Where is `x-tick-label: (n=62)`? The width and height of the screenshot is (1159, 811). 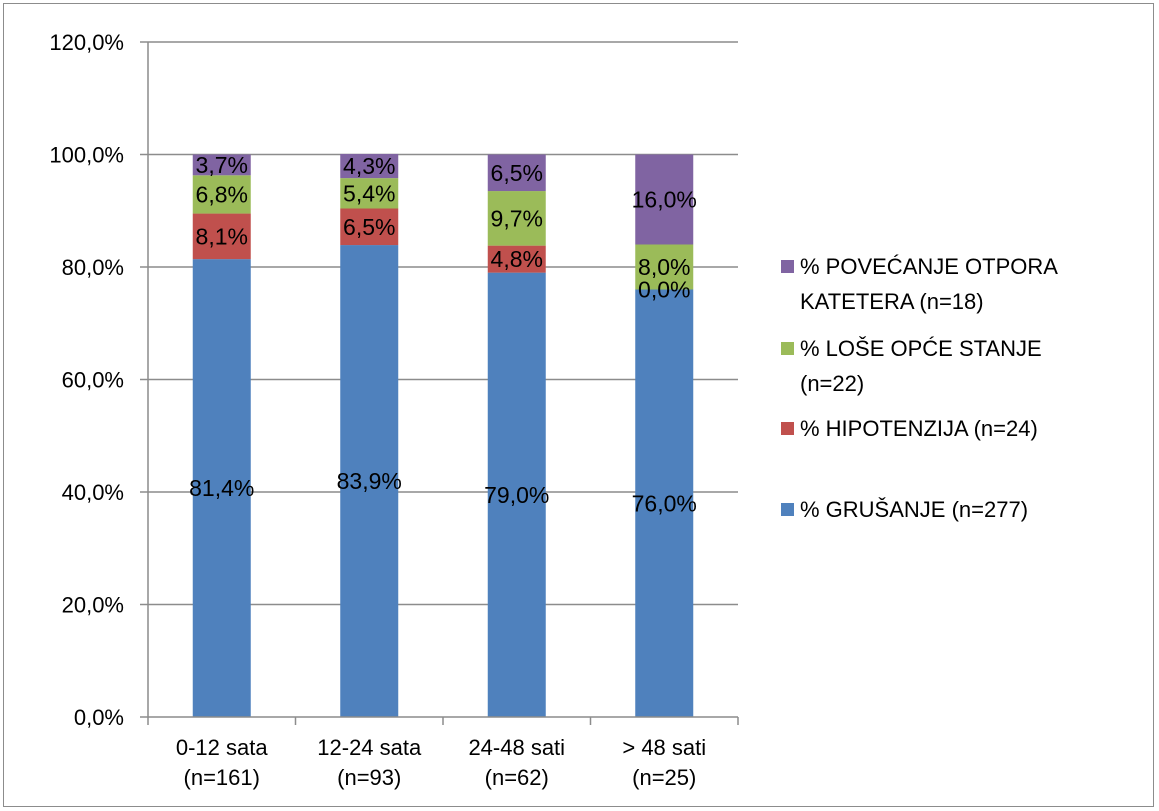 x-tick-label: (n=62) is located at coordinates (517, 777).